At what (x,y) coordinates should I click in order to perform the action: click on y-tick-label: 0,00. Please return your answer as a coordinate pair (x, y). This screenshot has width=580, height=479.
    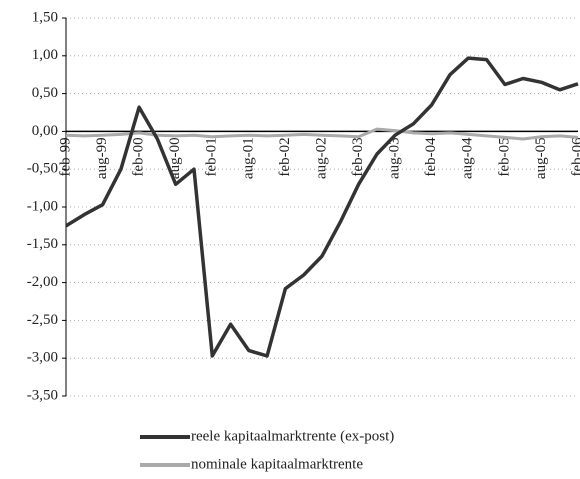
    Looking at the image, I should click on (45, 131).